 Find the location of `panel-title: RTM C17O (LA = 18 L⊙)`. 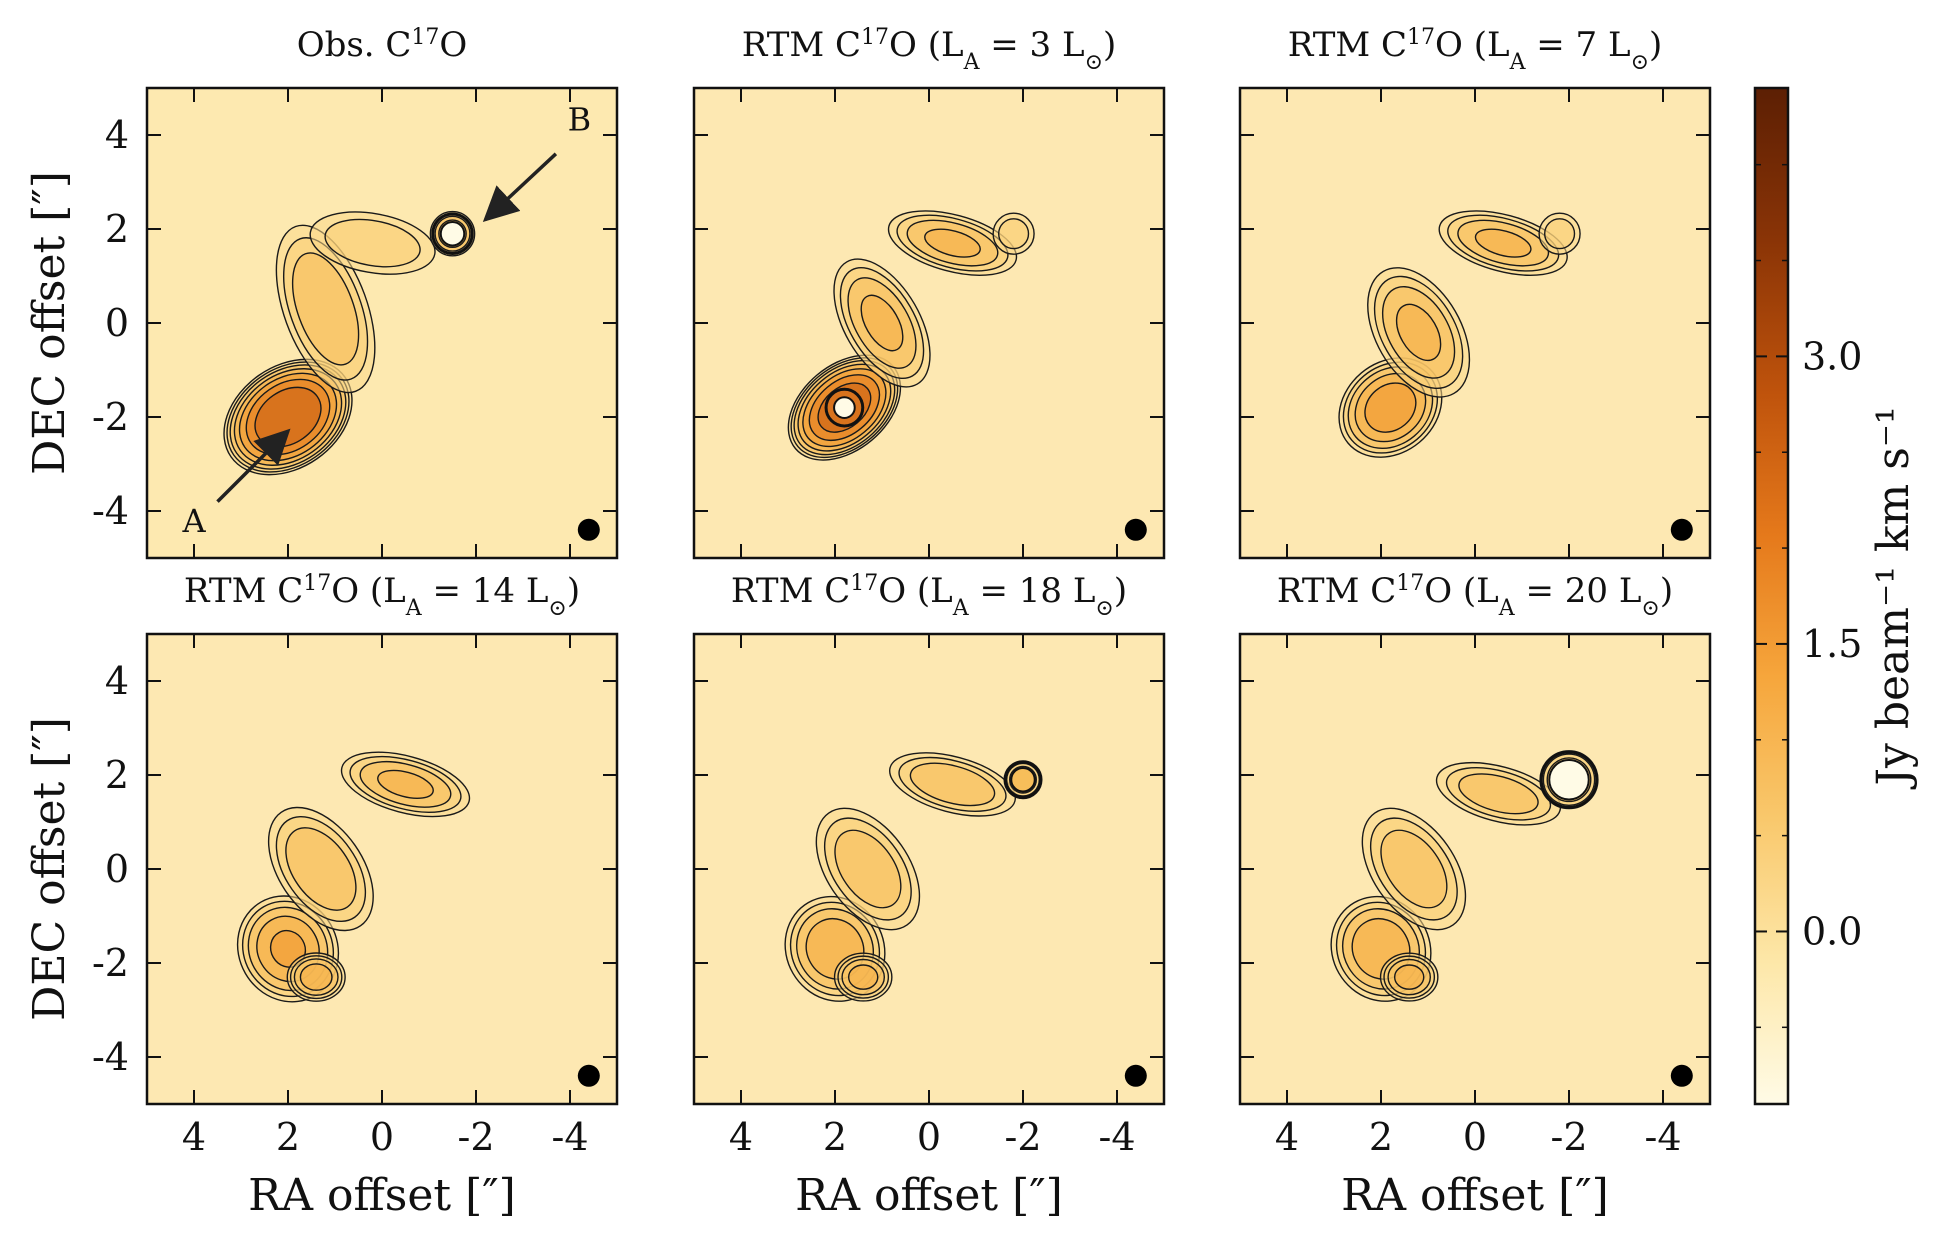

panel-title: RTM C17O (LA = 18 L⊙) is located at coordinates (929, 596).